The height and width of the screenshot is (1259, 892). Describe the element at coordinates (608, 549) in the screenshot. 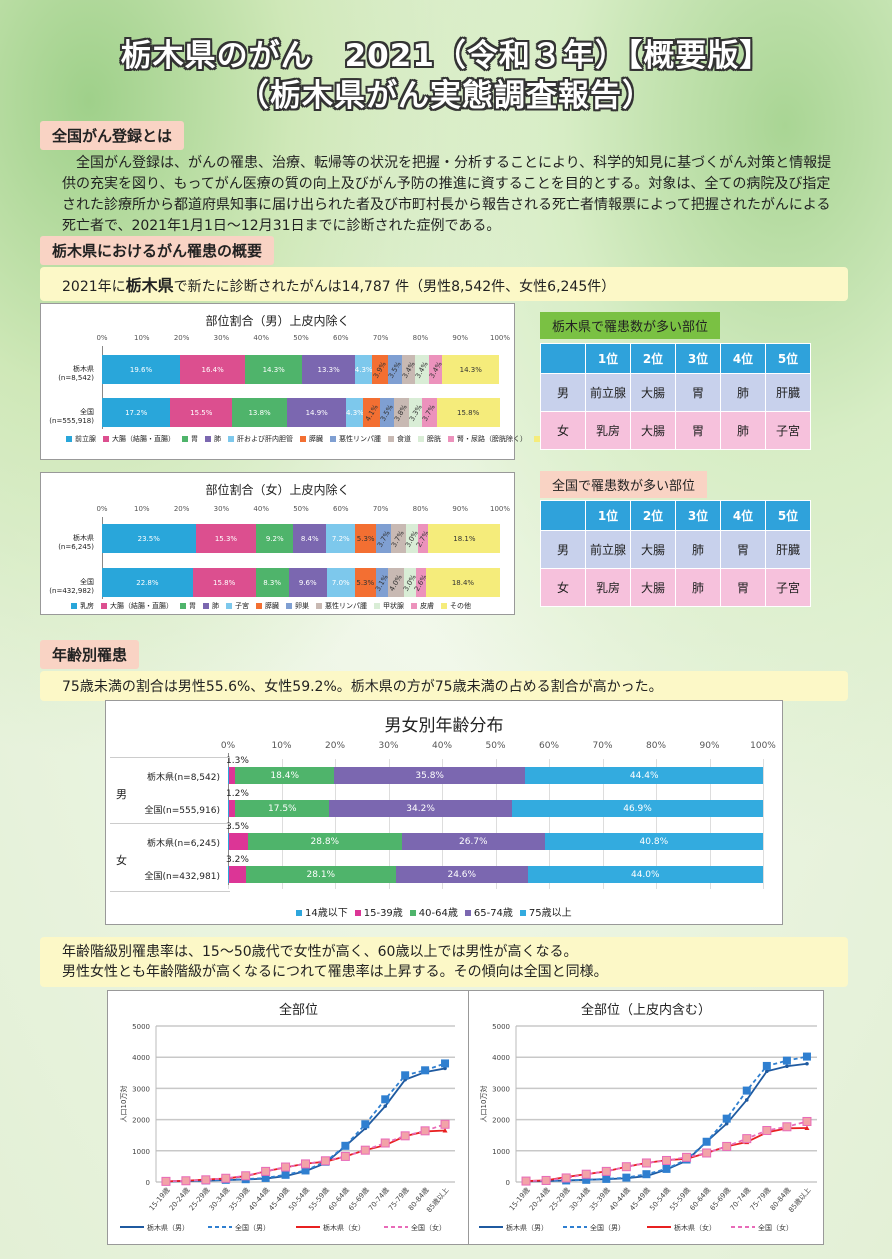

I see `table-cell: 前立腺` at that location.